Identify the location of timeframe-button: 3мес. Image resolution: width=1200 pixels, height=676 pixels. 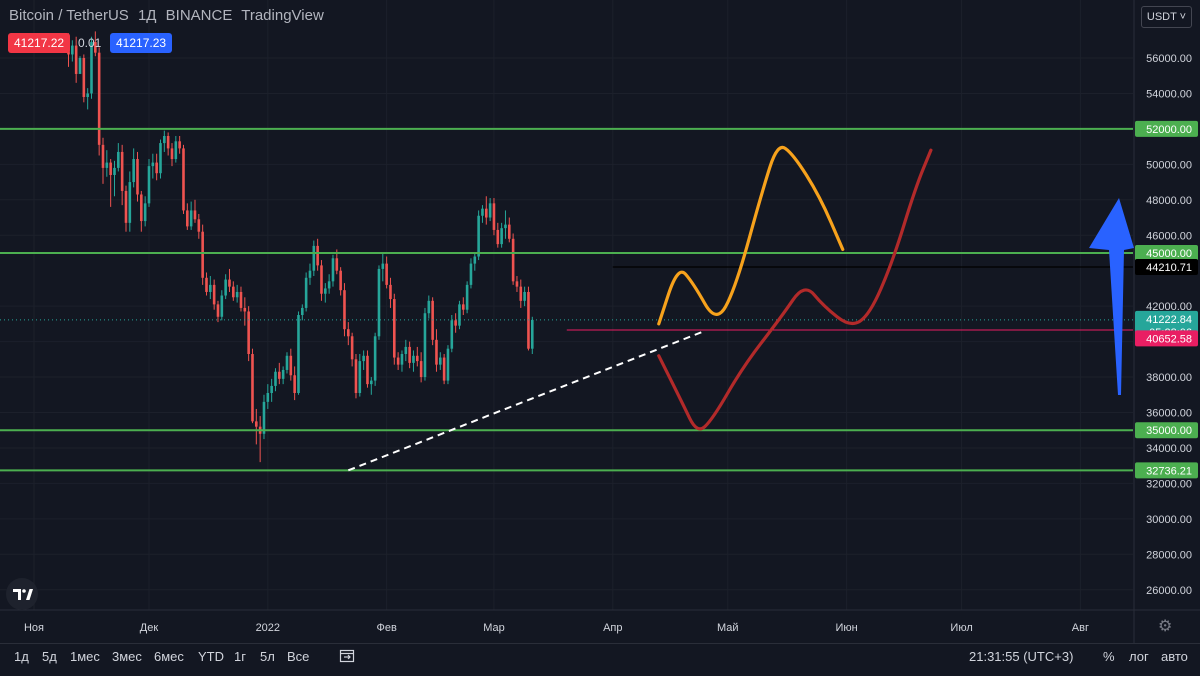
(127, 656).